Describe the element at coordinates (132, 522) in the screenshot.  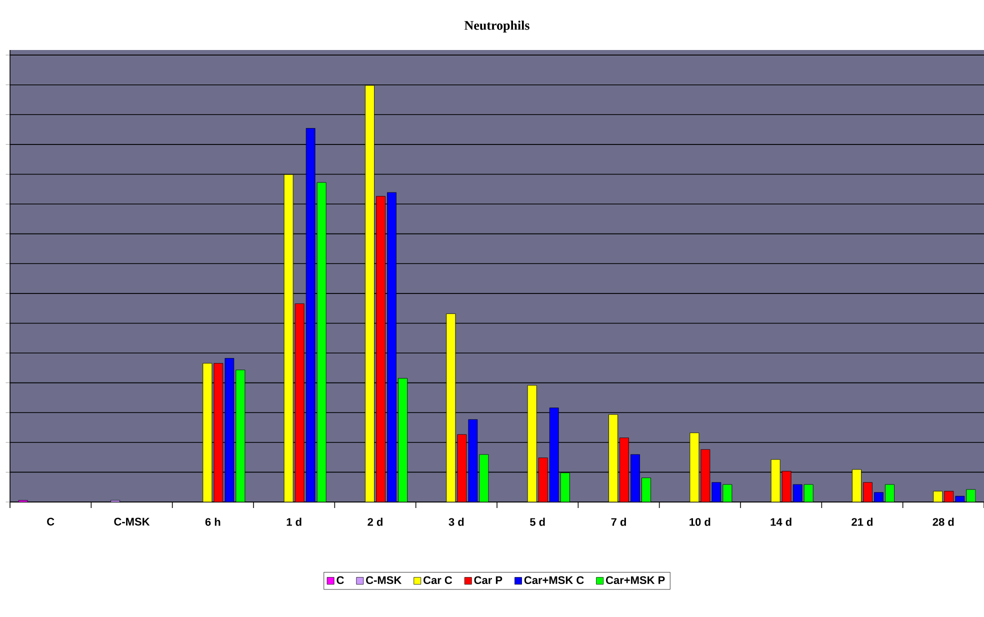
I see `x-tick-label: C-MSK` at that location.